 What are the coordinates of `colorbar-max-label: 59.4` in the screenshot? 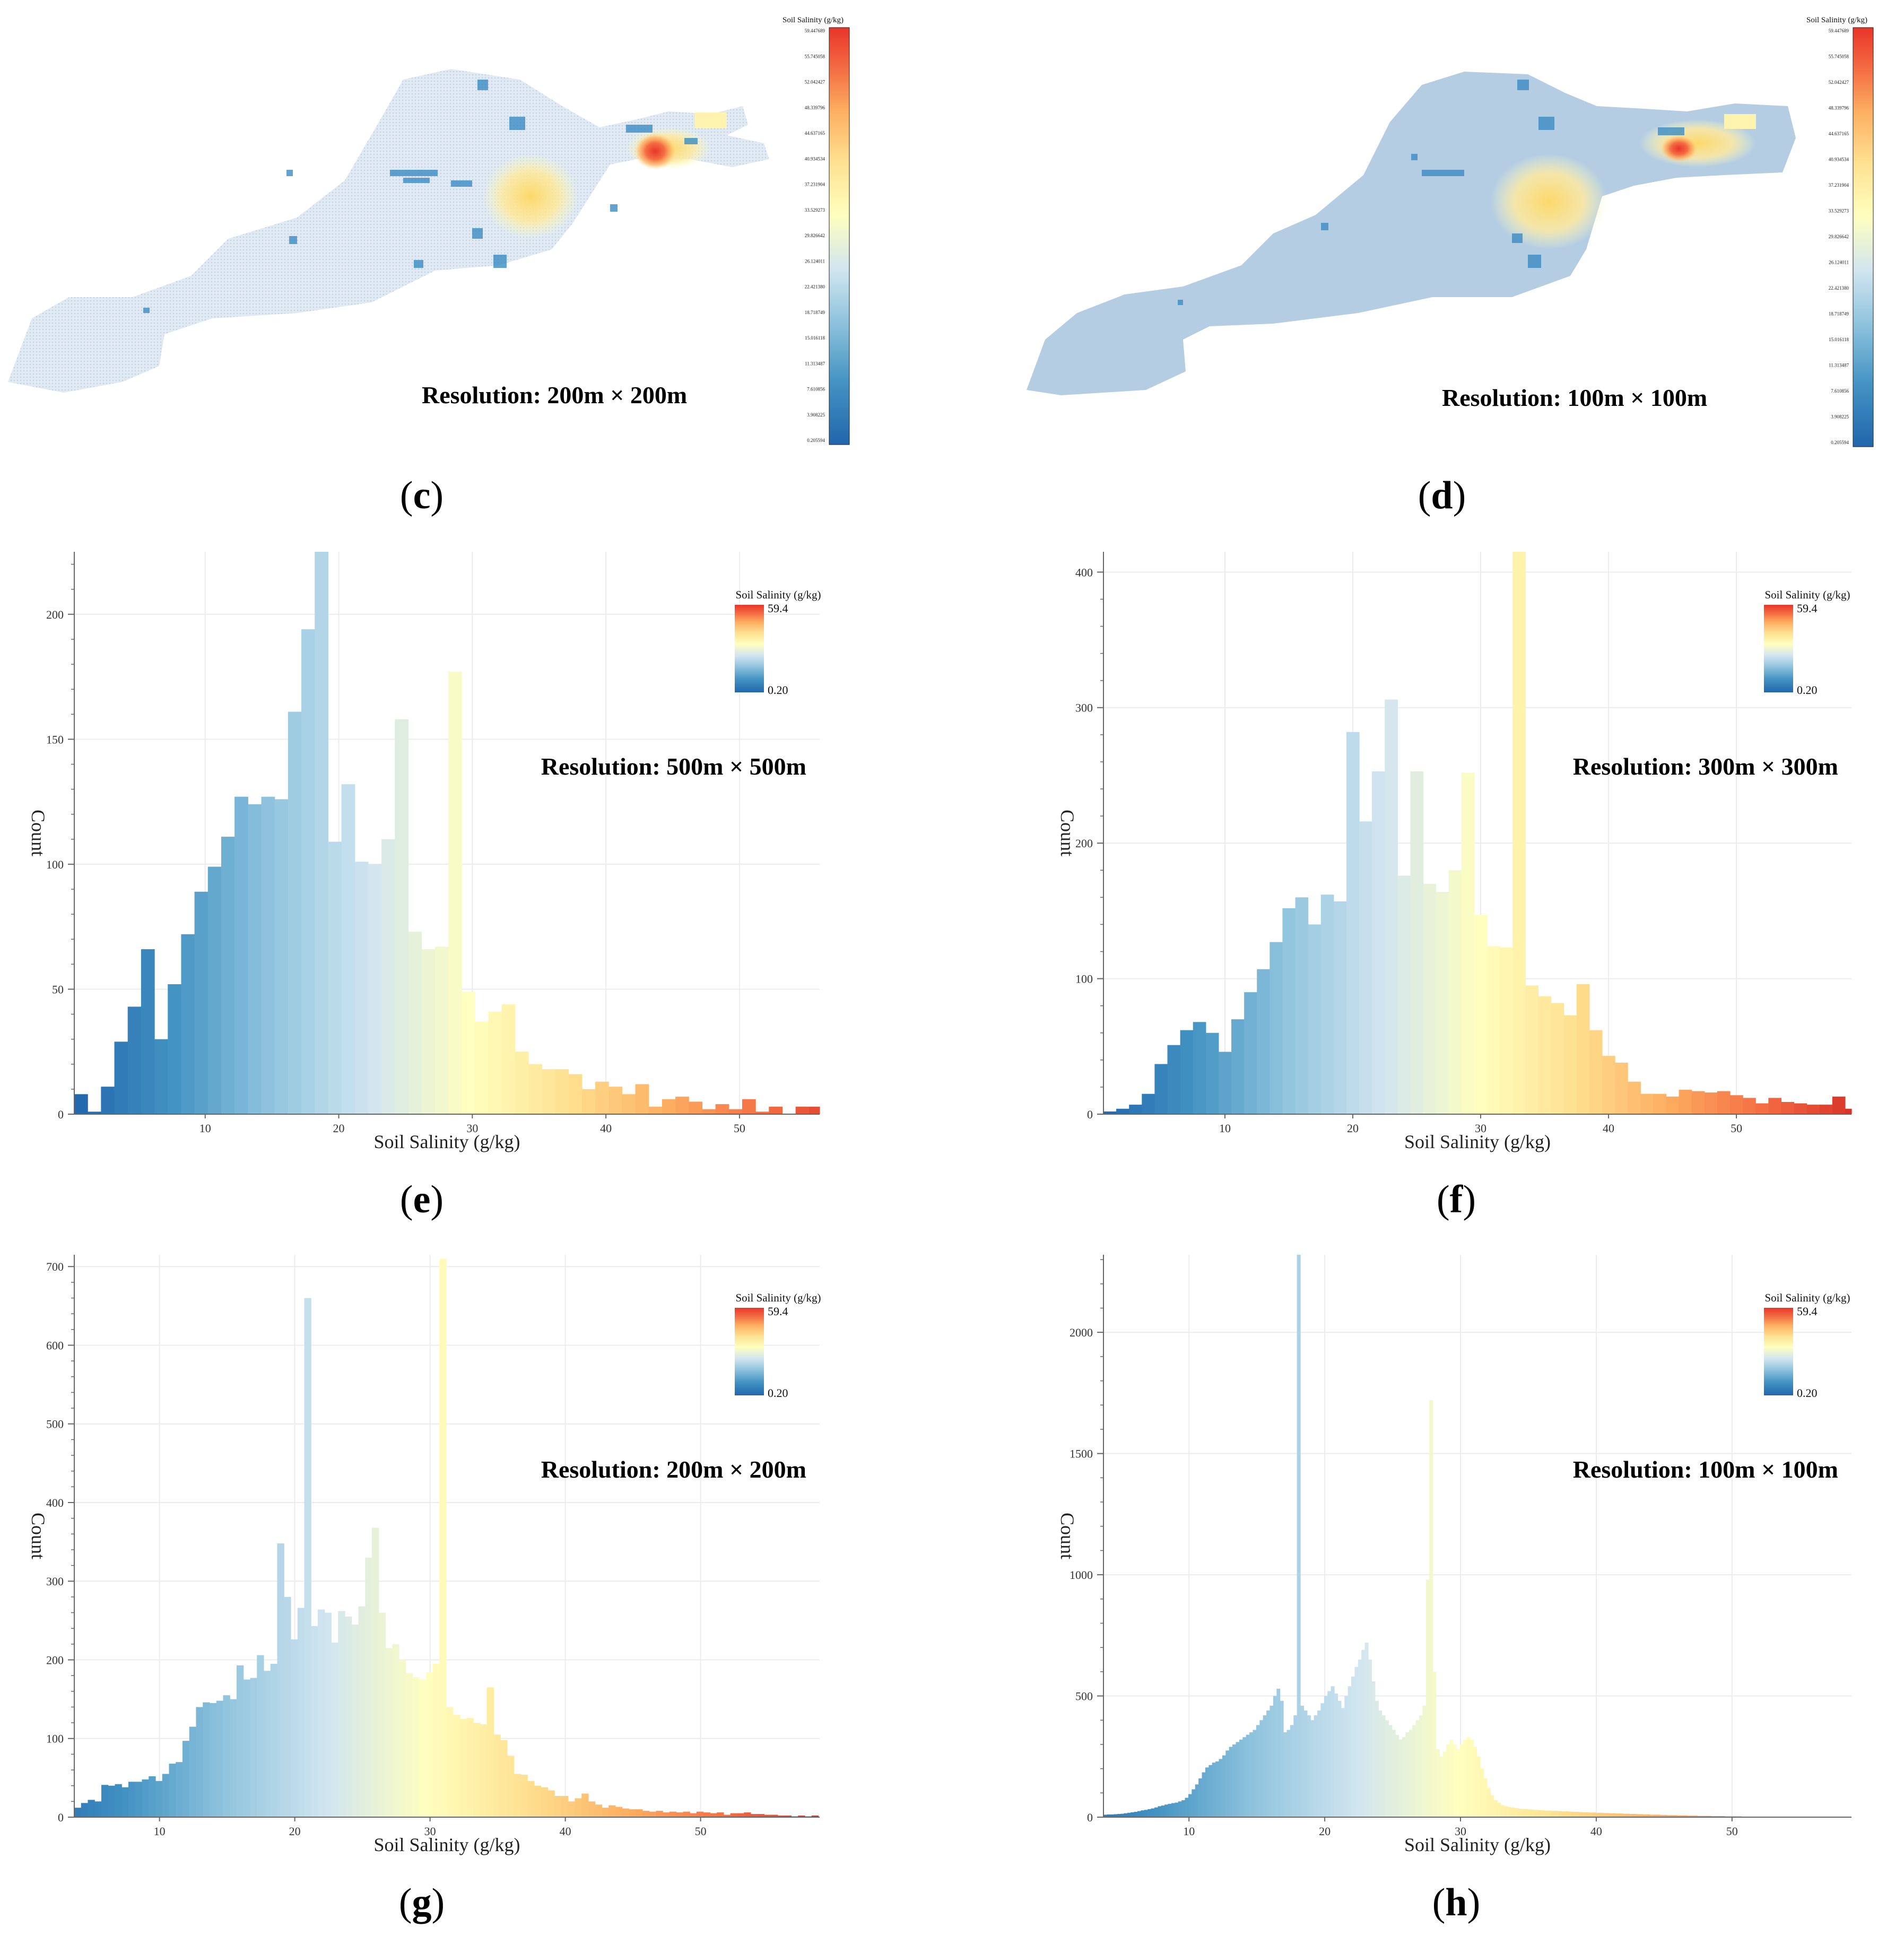 It's located at (778, 1311).